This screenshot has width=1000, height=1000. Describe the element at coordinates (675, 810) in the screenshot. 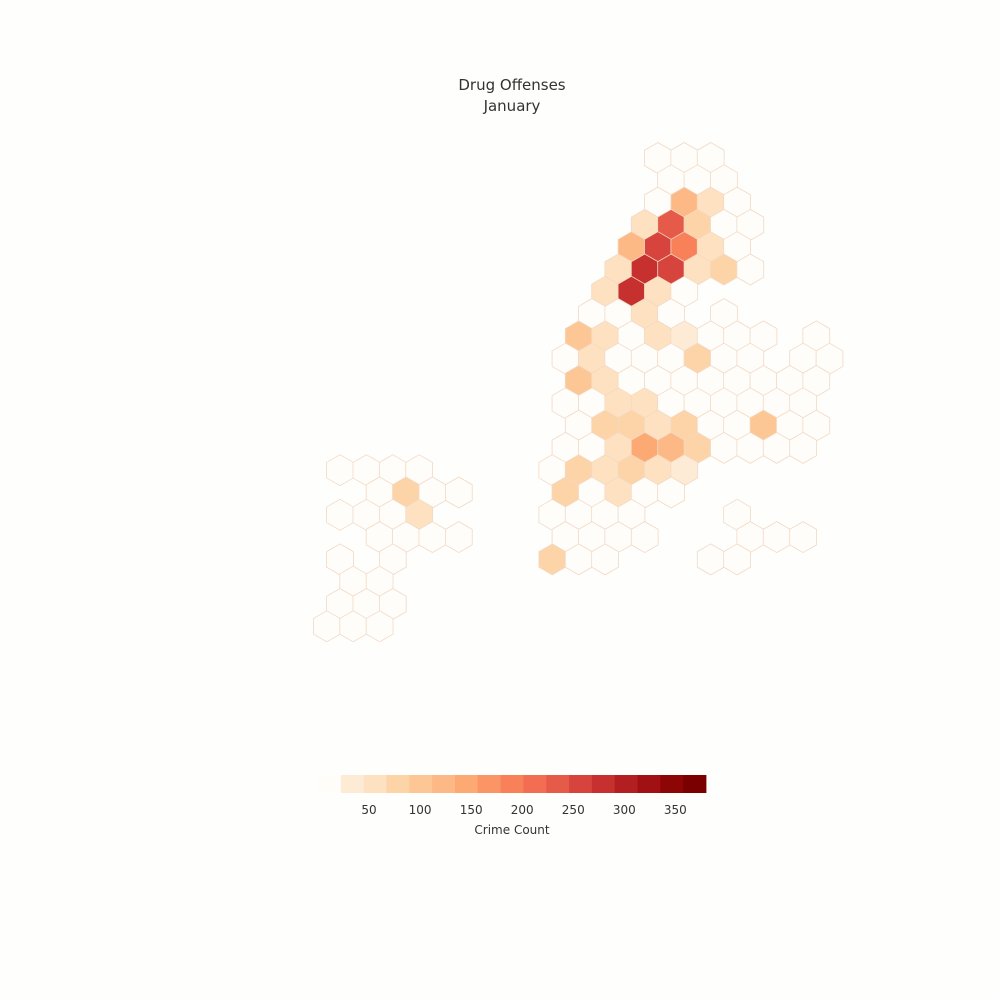

I see `colorbar-tick-label: 350` at that location.